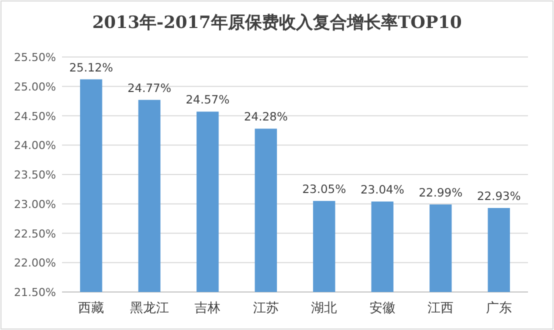 This screenshot has height=330, width=554. What do you see at coordinates (91, 67) in the screenshot?
I see `data-label: 25.12%` at bounding box center [91, 67].